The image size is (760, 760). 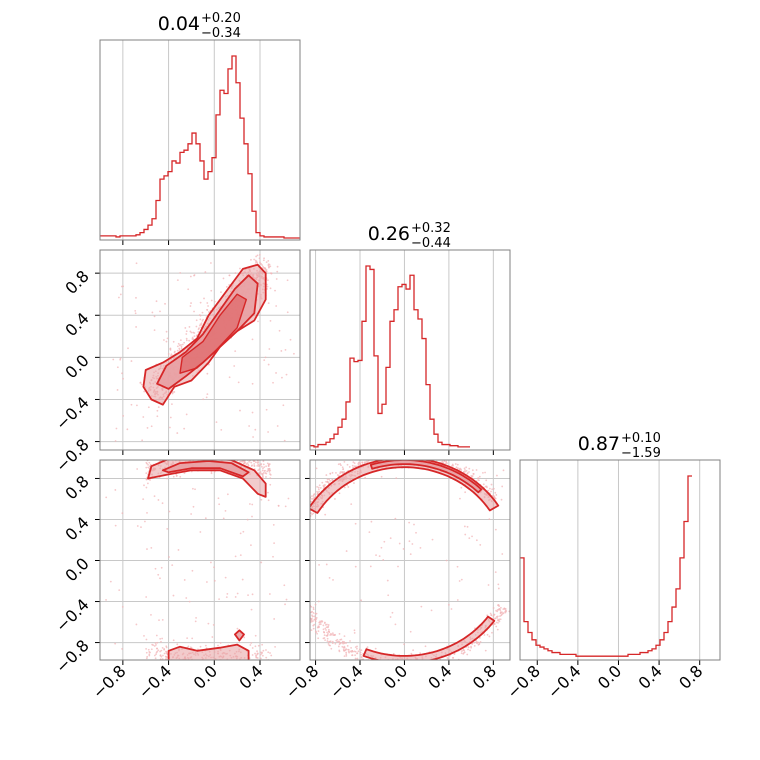 I want to click on panel-frame, so click(x=200, y=140).